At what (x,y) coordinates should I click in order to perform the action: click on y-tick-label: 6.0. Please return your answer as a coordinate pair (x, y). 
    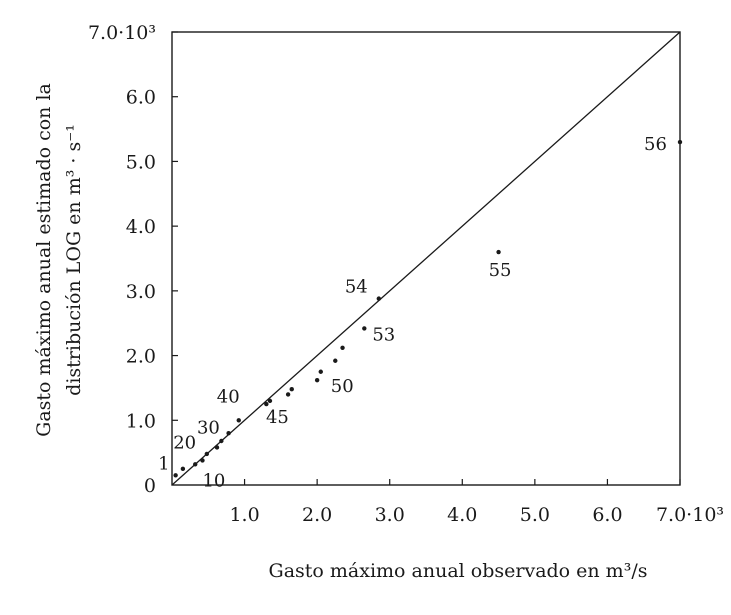
    Looking at the image, I should click on (141, 98).